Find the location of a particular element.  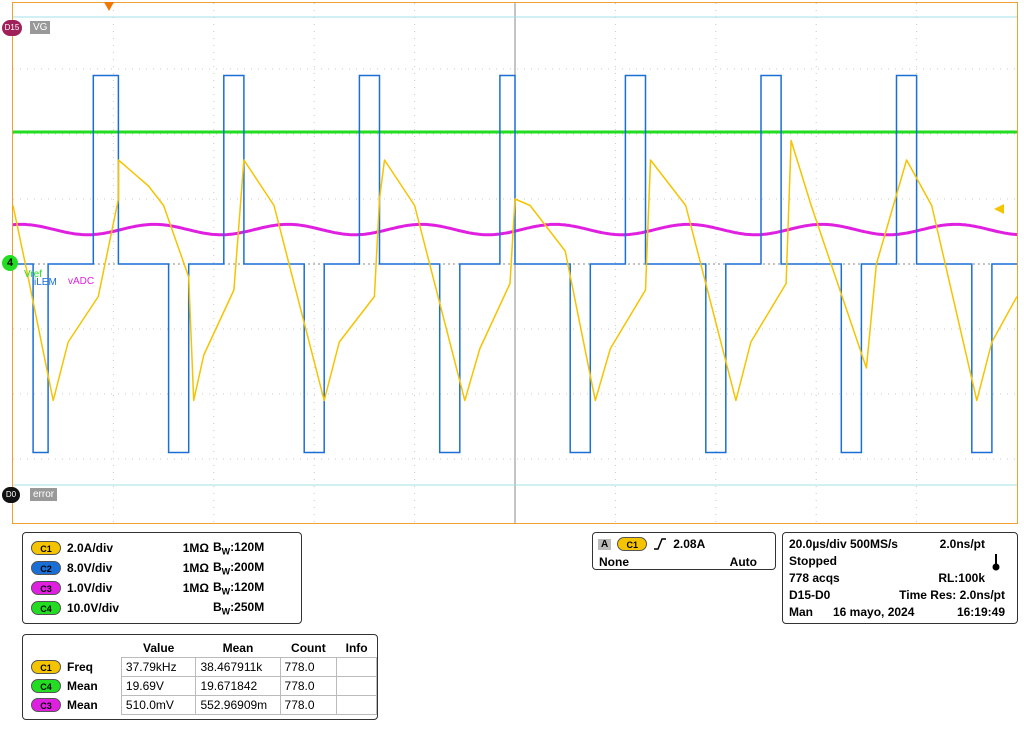

channel-bandwidth: BW:250M is located at coordinates (238, 608).